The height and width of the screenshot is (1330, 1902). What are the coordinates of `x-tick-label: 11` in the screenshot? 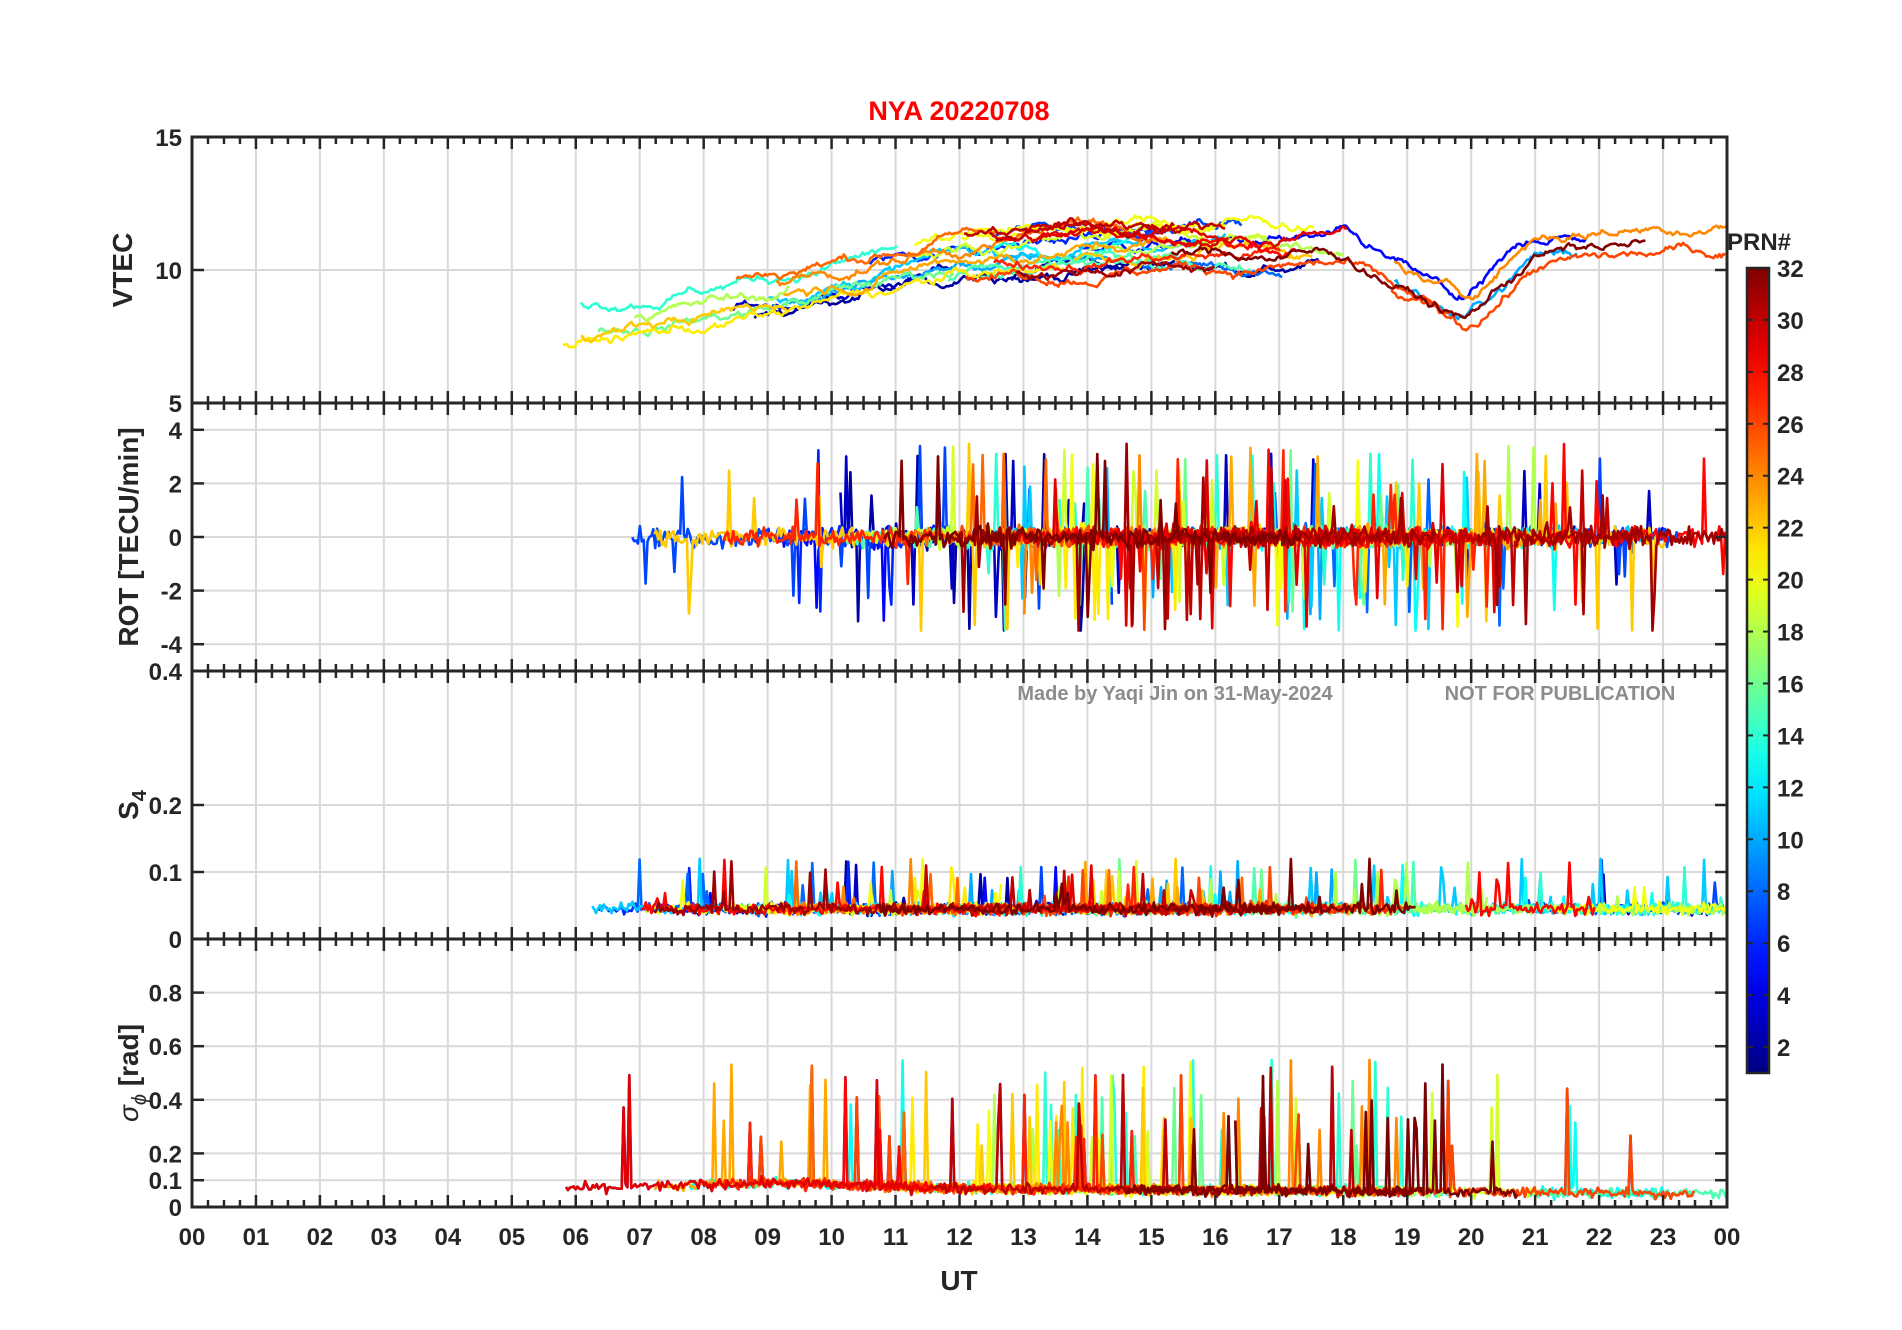 It's located at (895, 1237).